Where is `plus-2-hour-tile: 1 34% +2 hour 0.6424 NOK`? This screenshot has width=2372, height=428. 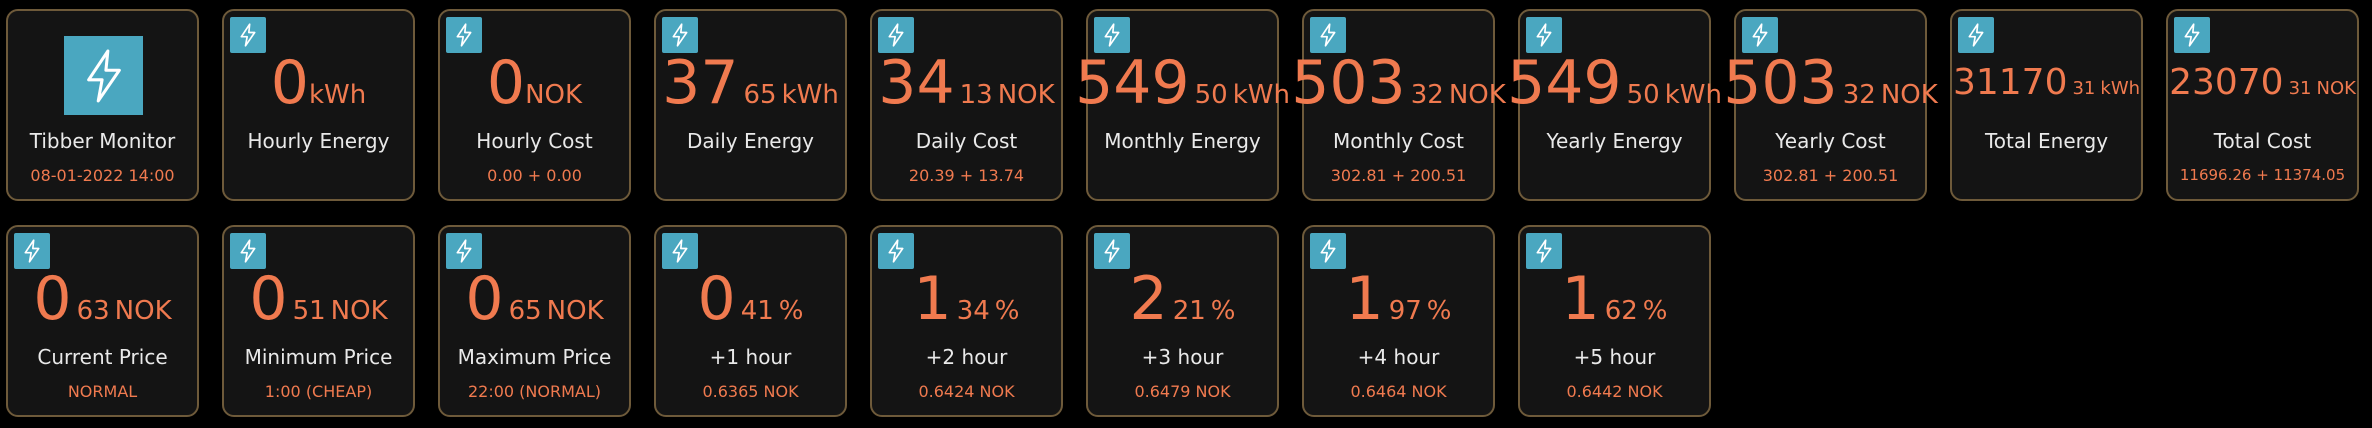 plus-2-hour-tile: 1 34% +2 hour 0.6424 NOK is located at coordinates (966, 321).